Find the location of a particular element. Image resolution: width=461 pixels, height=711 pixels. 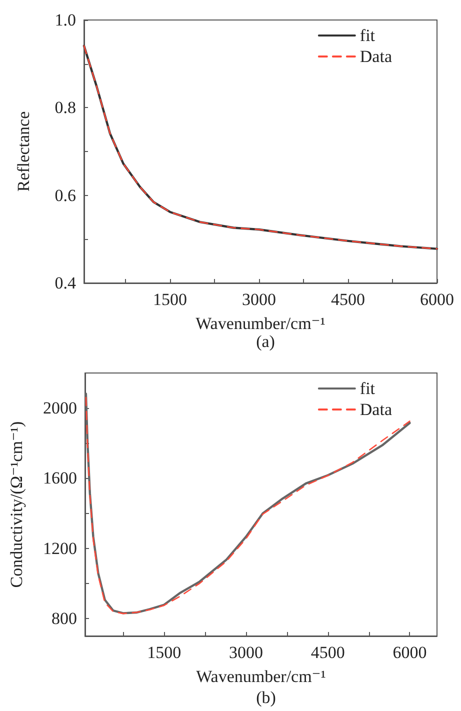

text: (a) is located at coordinates (265, 341).